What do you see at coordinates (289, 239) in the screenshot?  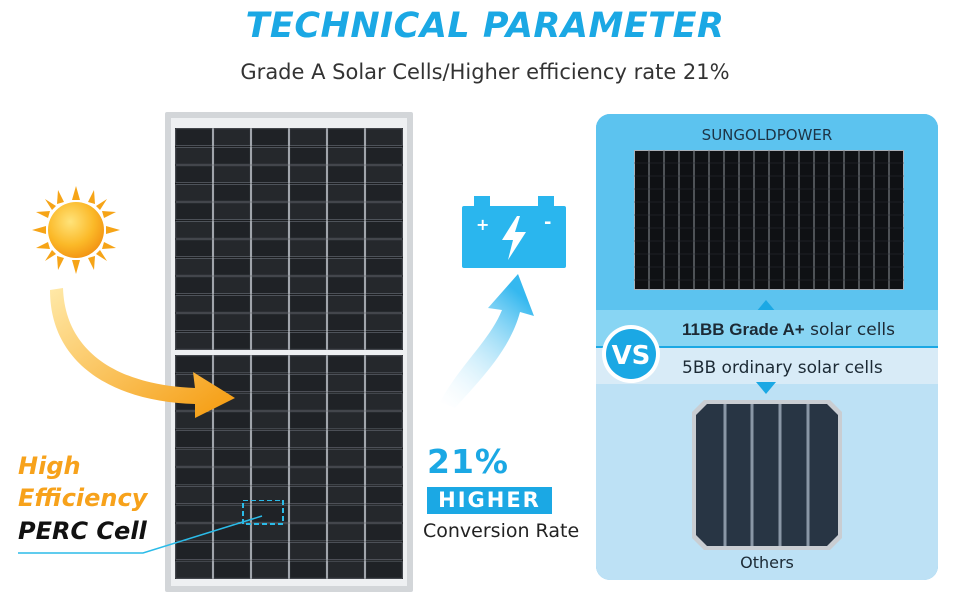 I see `solar-panel-top-half` at bounding box center [289, 239].